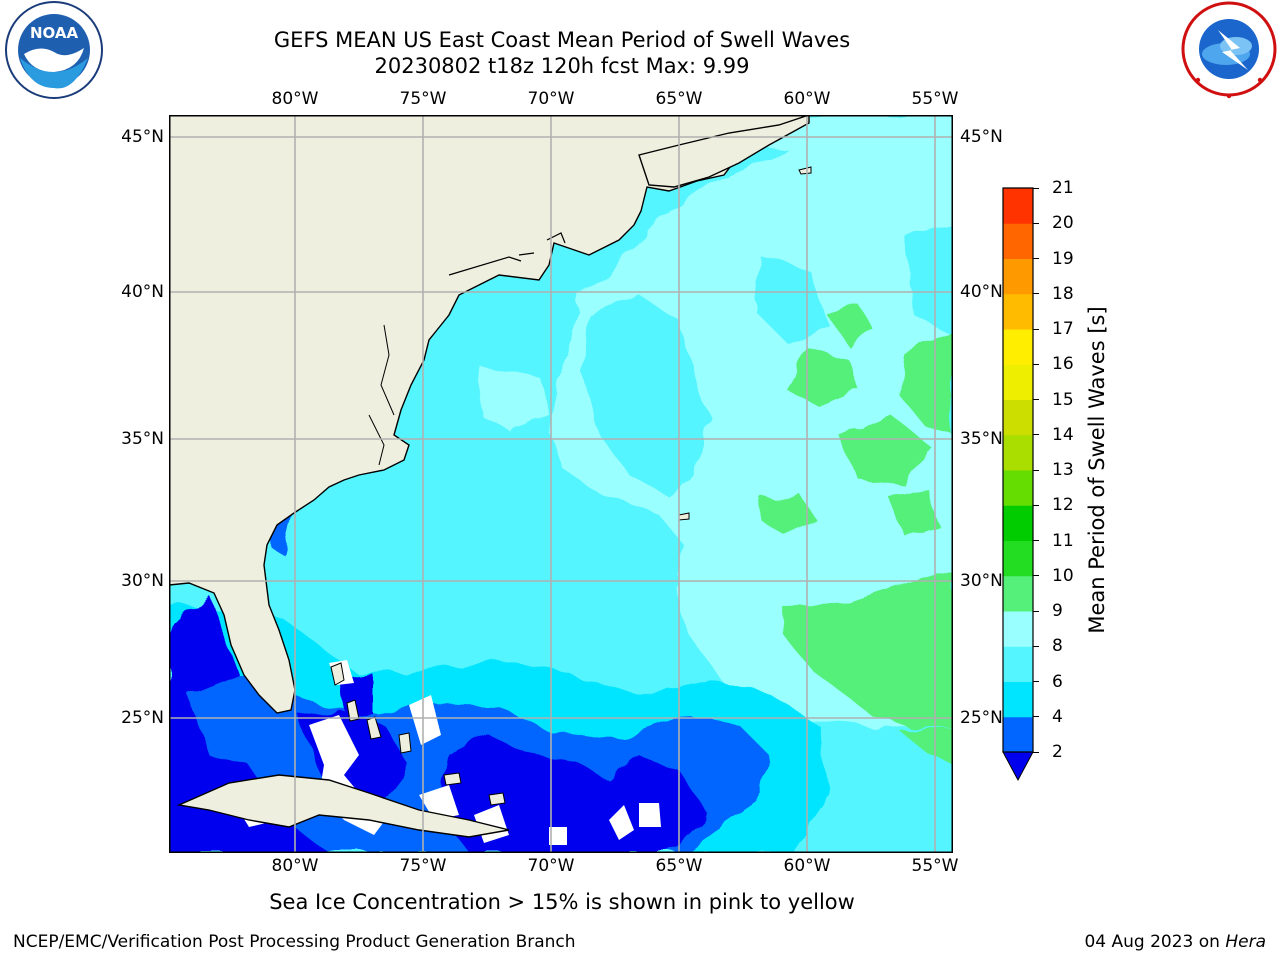 This screenshot has width=1280, height=960. I want to click on lat-tick-left: 35°N, so click(142, 439).